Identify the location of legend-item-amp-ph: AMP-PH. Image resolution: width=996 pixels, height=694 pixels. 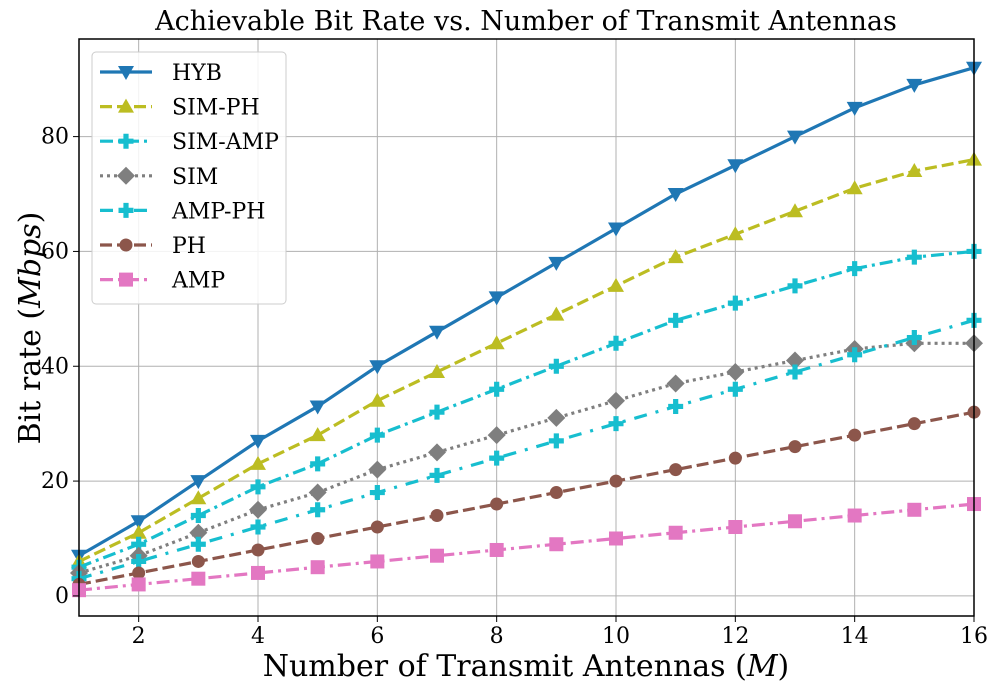
(182, 211).